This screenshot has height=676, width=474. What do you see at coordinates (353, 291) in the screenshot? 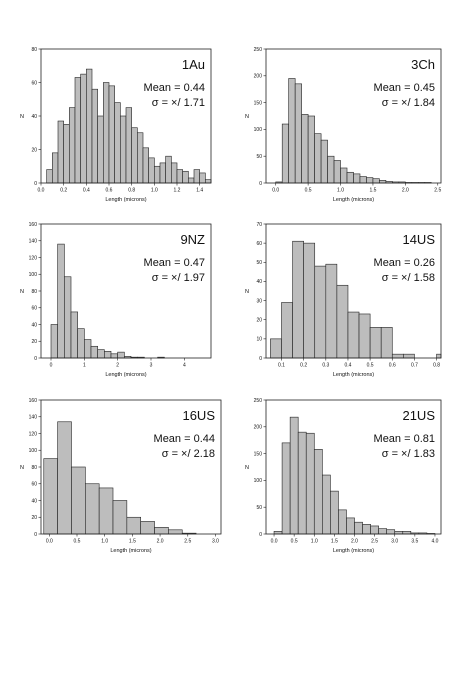
I see `plot-frame` at bounding box center [353, 291].